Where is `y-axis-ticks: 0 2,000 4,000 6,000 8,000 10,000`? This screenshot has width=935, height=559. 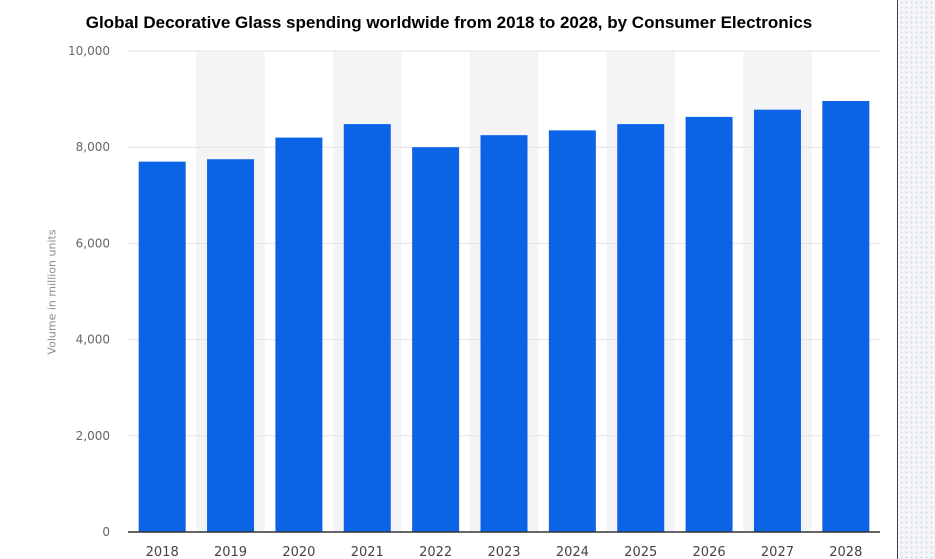 y-axis-ticks: 0 2,000 4,000 6,000 8,000 10,000 is located at coordinates (89, 291).